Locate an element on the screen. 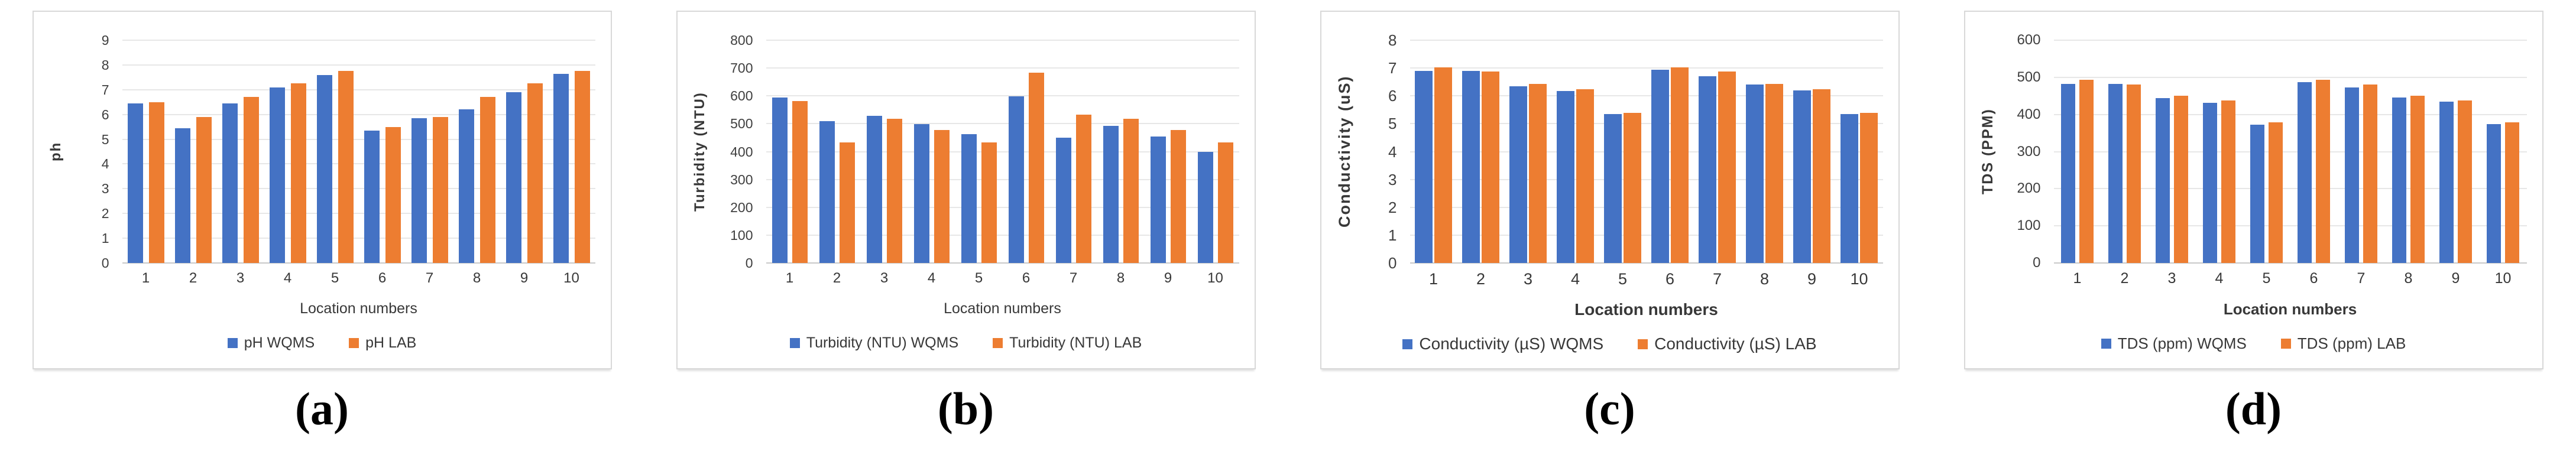  x-tick-label: 1 is located at coordinates (2077, 278).